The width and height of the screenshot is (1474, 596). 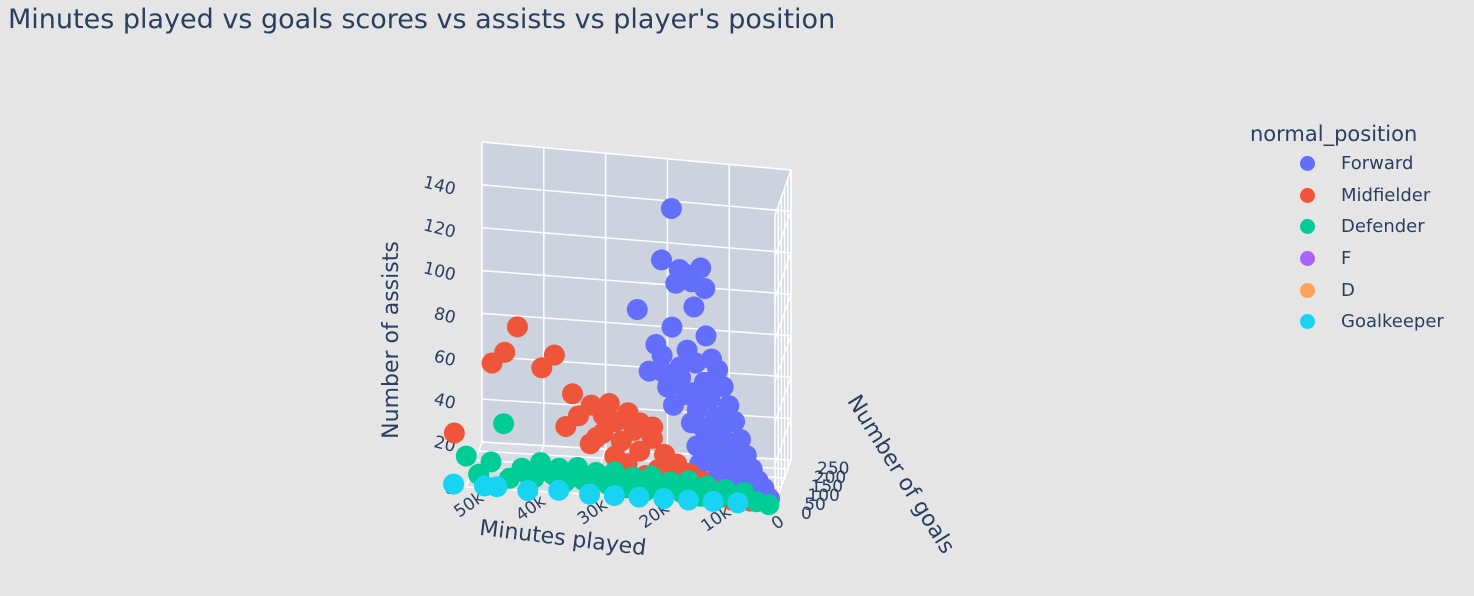 I want to click on legend-title: normal_position, so click(x=1334, y=134).